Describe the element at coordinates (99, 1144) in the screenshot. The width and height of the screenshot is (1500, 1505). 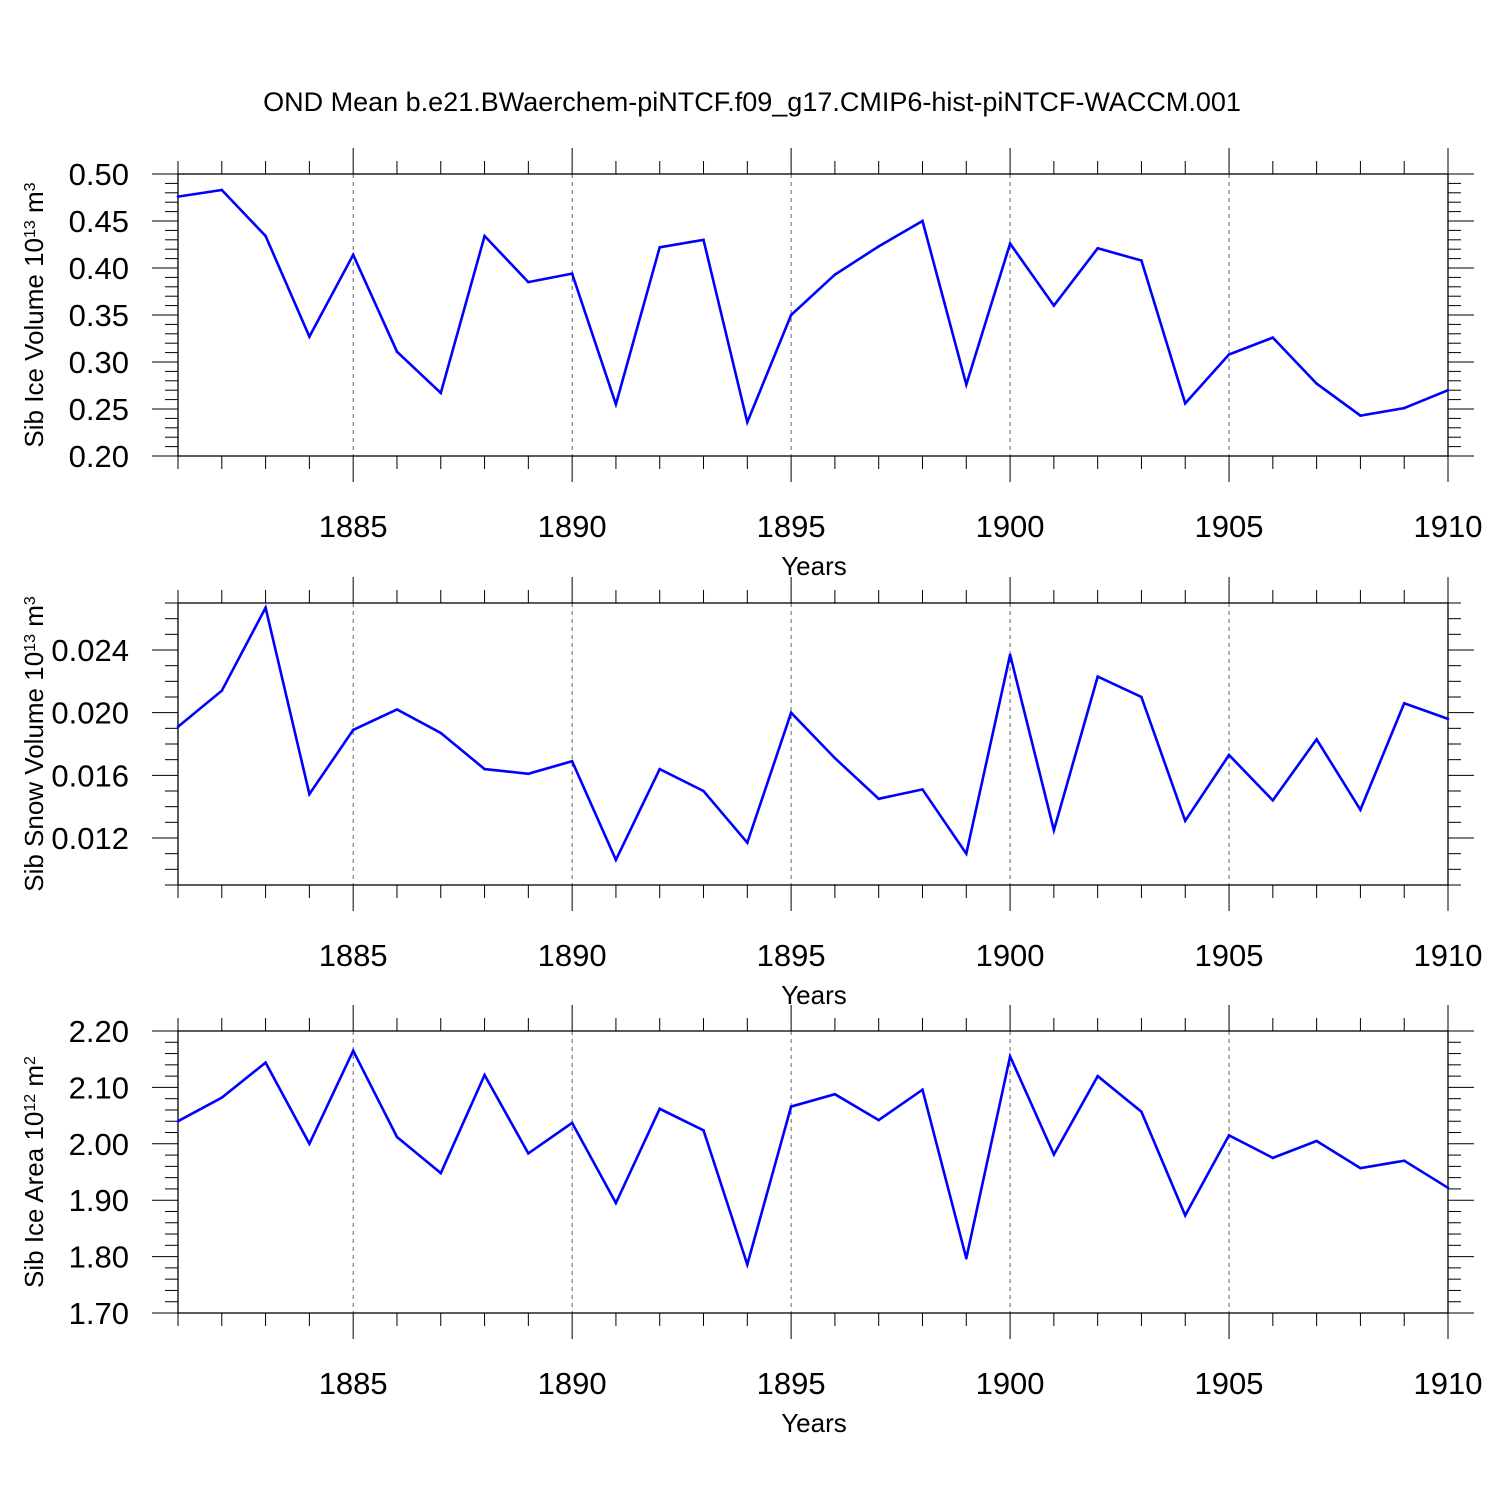
I see `y-tick-label: 2.00` at that location.